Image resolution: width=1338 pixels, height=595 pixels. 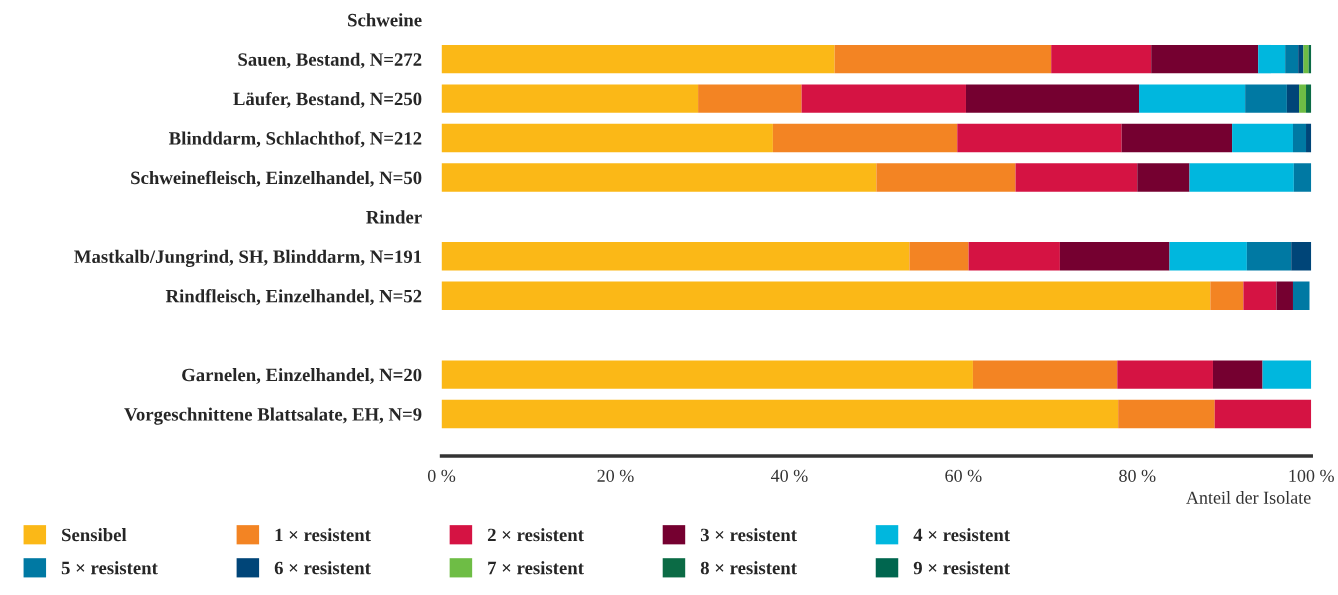 What do you see at coordinates (748, 535) in the screenshot?
I see `legend-label: 3 × resistent` at bounding box center [748, 535].